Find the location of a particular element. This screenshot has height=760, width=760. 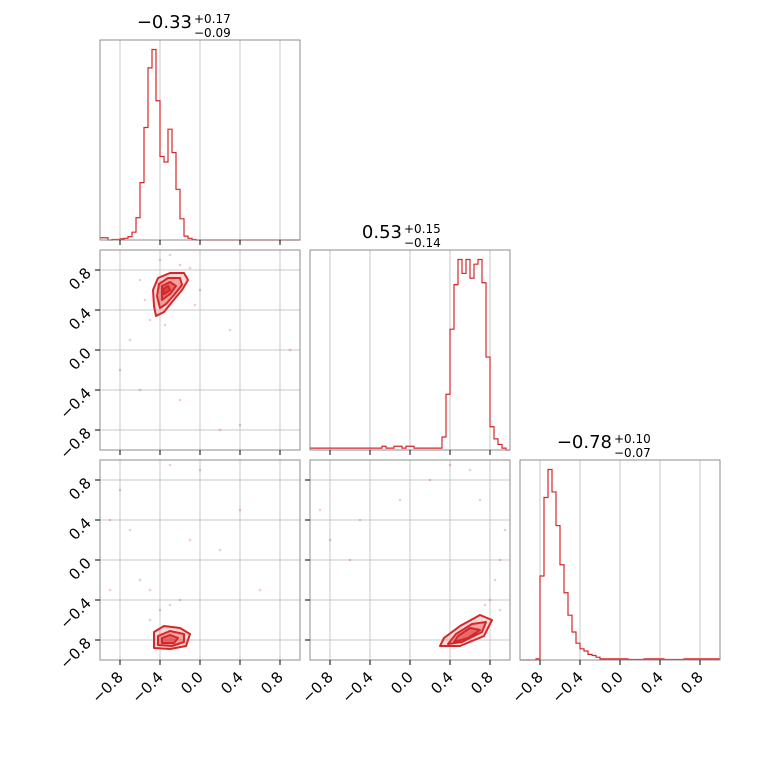

panel-title-median: −0.33 is located at coordinates (164, 22).